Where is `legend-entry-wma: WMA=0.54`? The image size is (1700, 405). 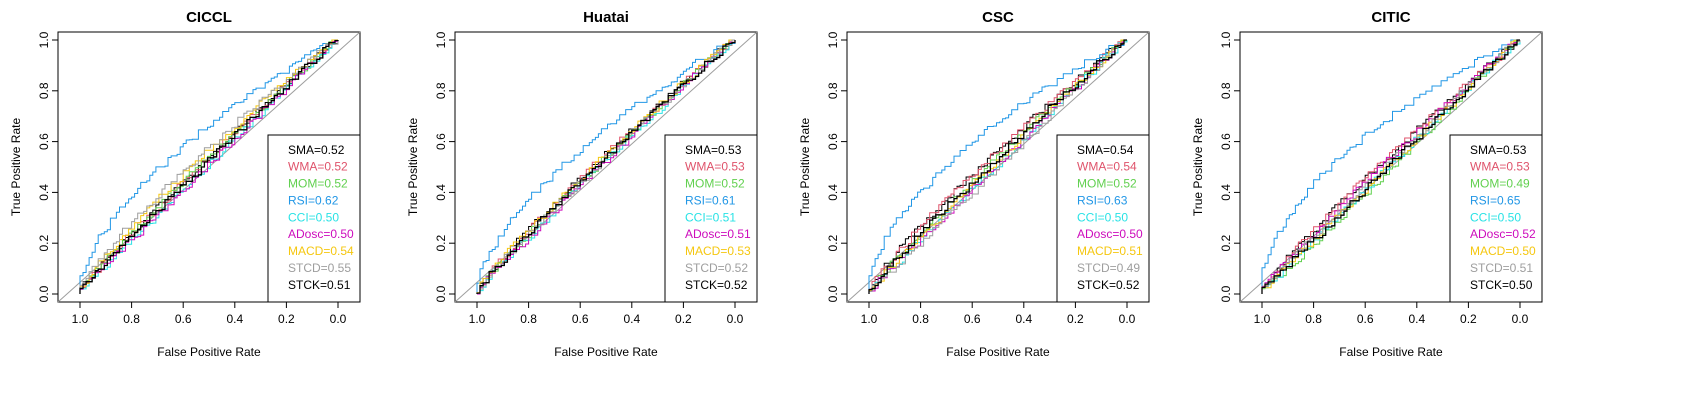 legend-entry-wma: WMA=0.54 is located at coordinates (1107, 167).